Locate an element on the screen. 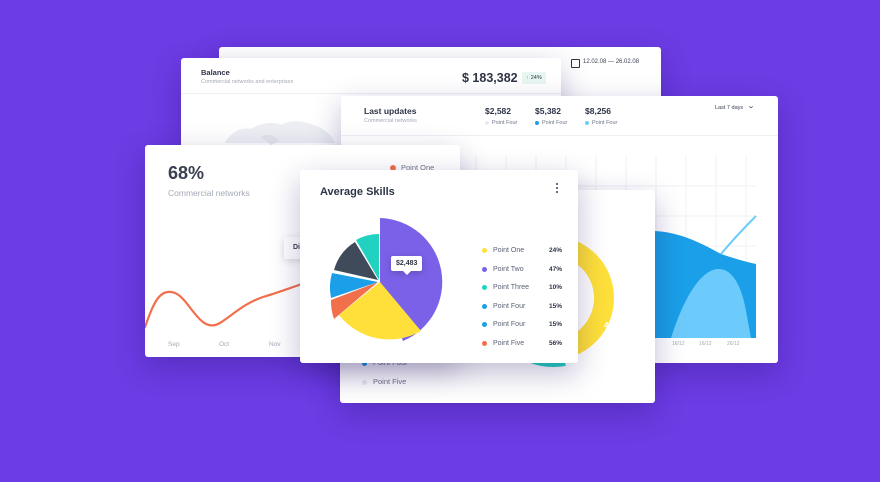 This screenshot has height=482, width=880. balance-title: Balance is located at coordinates (215, 72).